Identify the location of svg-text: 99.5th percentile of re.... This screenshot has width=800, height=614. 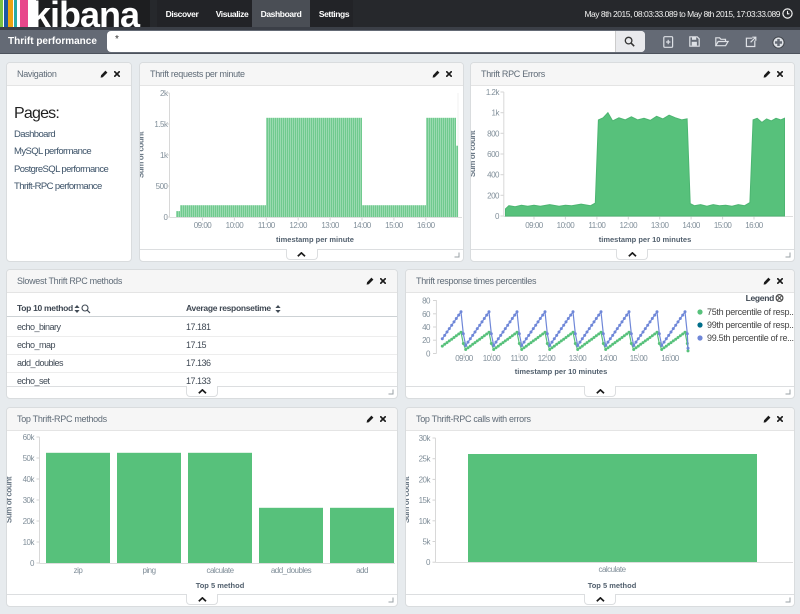
(750, 338).